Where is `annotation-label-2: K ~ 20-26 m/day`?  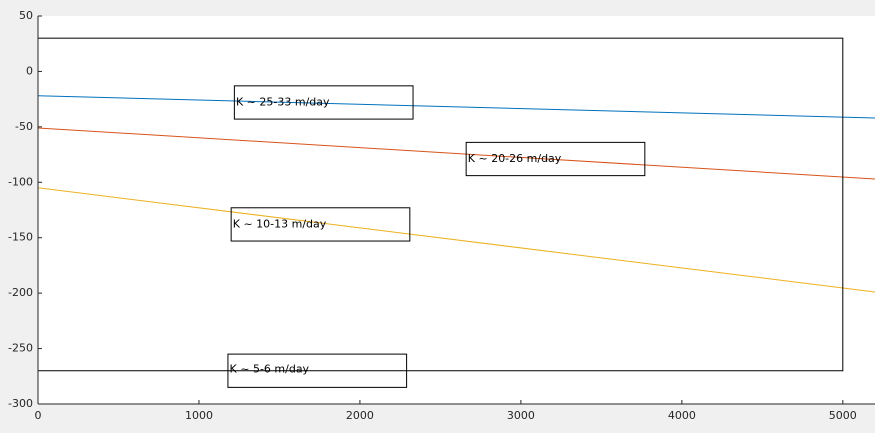
annotation-label-2: K ~ 20-26 m/day is located at coordinates (515, 158).